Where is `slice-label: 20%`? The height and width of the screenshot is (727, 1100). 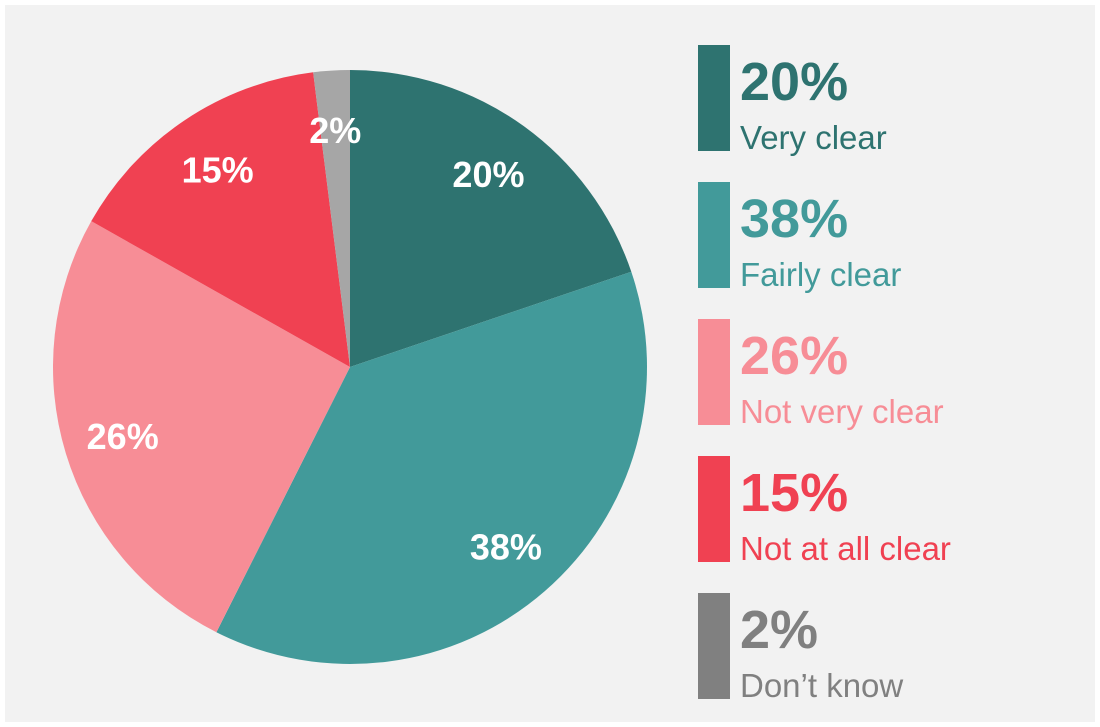 slice-label: 20% is located at coordinates (488, 174).